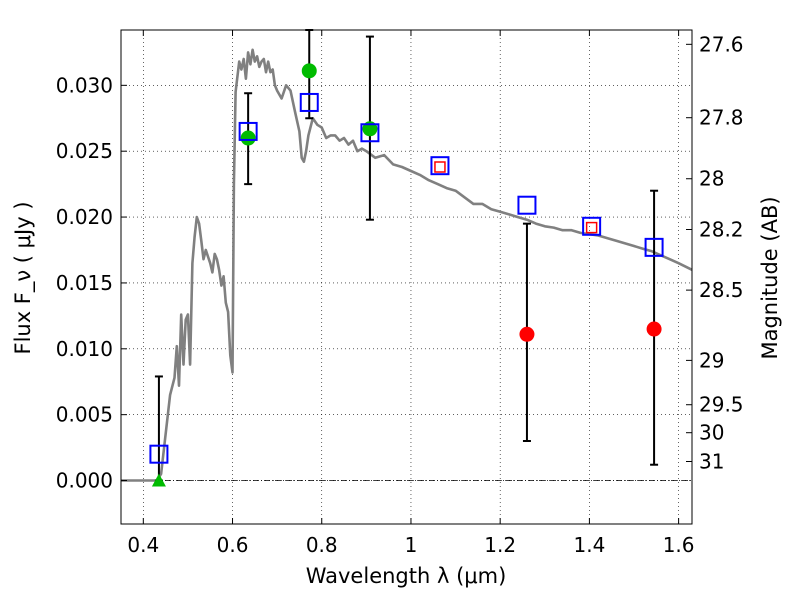 This screenshot has width=800, height=600. Describe the element at coordinates (589, 545) in the screenshot. I see `x-tick-label: 1.4` at that location.